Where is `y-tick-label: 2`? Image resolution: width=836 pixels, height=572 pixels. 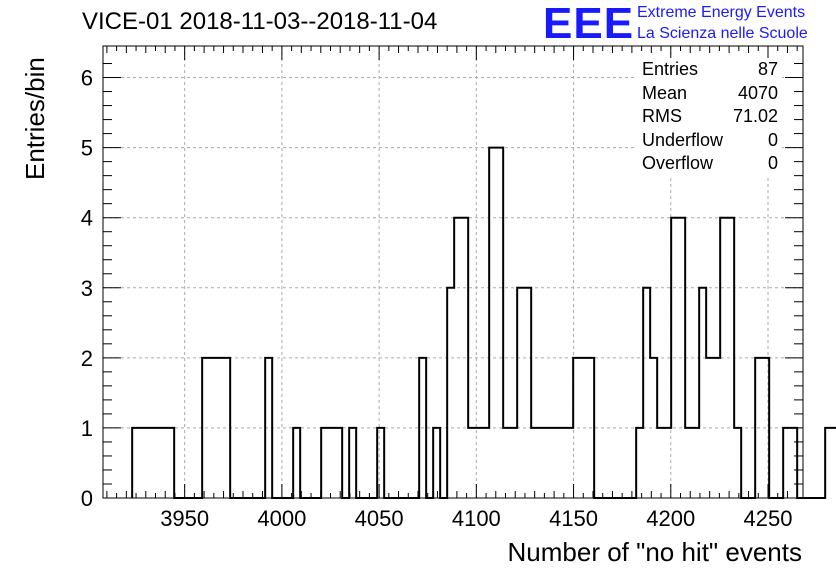 y-tick-label: 2 is located at coordinates (87, 358).